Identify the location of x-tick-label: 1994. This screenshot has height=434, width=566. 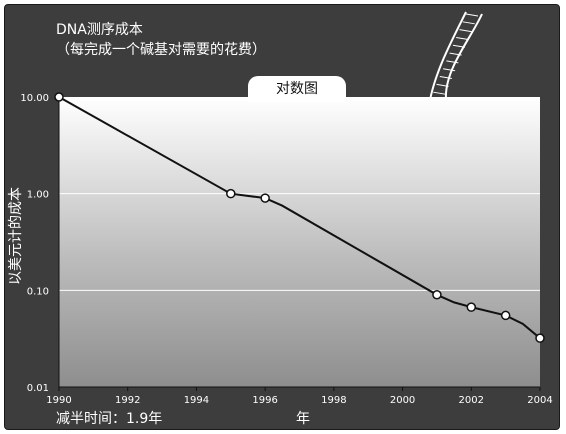
(196, 400).